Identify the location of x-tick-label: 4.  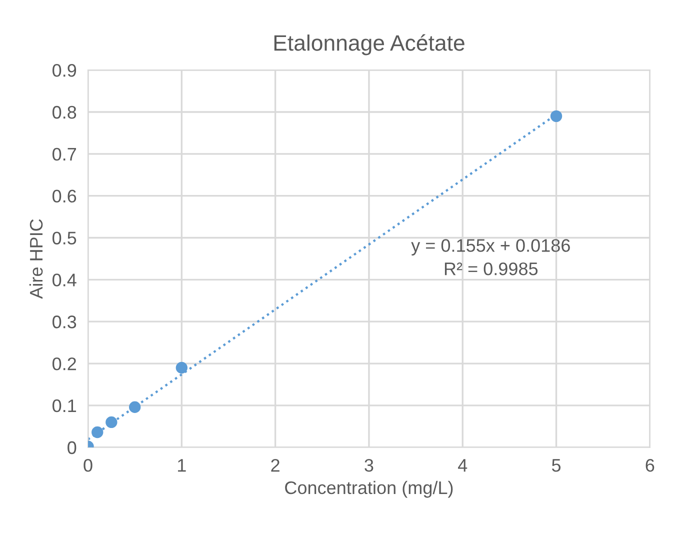
(463, 465).